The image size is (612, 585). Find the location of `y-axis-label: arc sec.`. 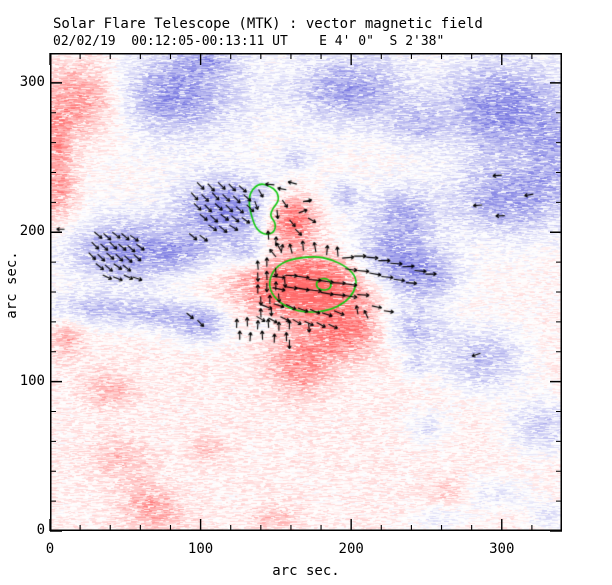

y-axis-label: arc sec. is located at coordinates (12, 285).